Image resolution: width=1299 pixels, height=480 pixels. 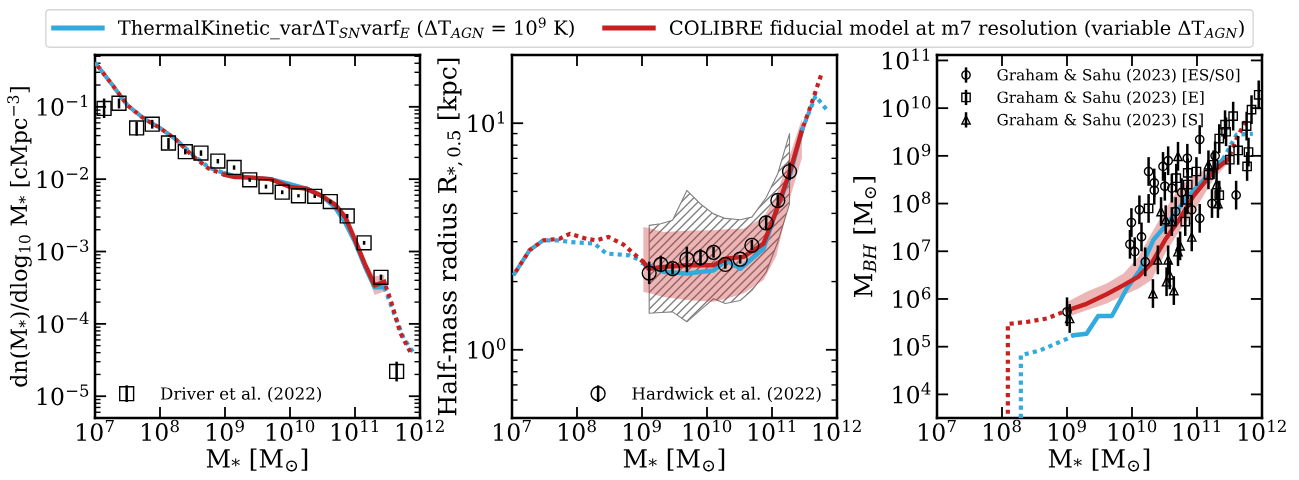 I want to click on y-tick-label: 10$^{1}$, so click(x=486, y=122).